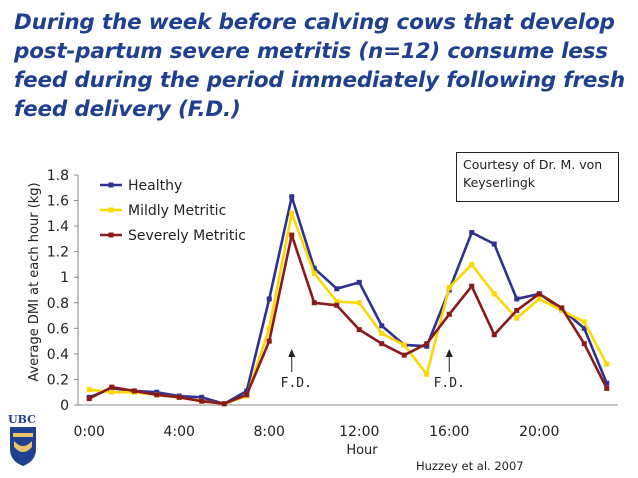 This screenshot has width=638, height=478. Describe the element at coordinates (179, 432) in the screenshot. I see `x-tick-label: 4:00` at that location.